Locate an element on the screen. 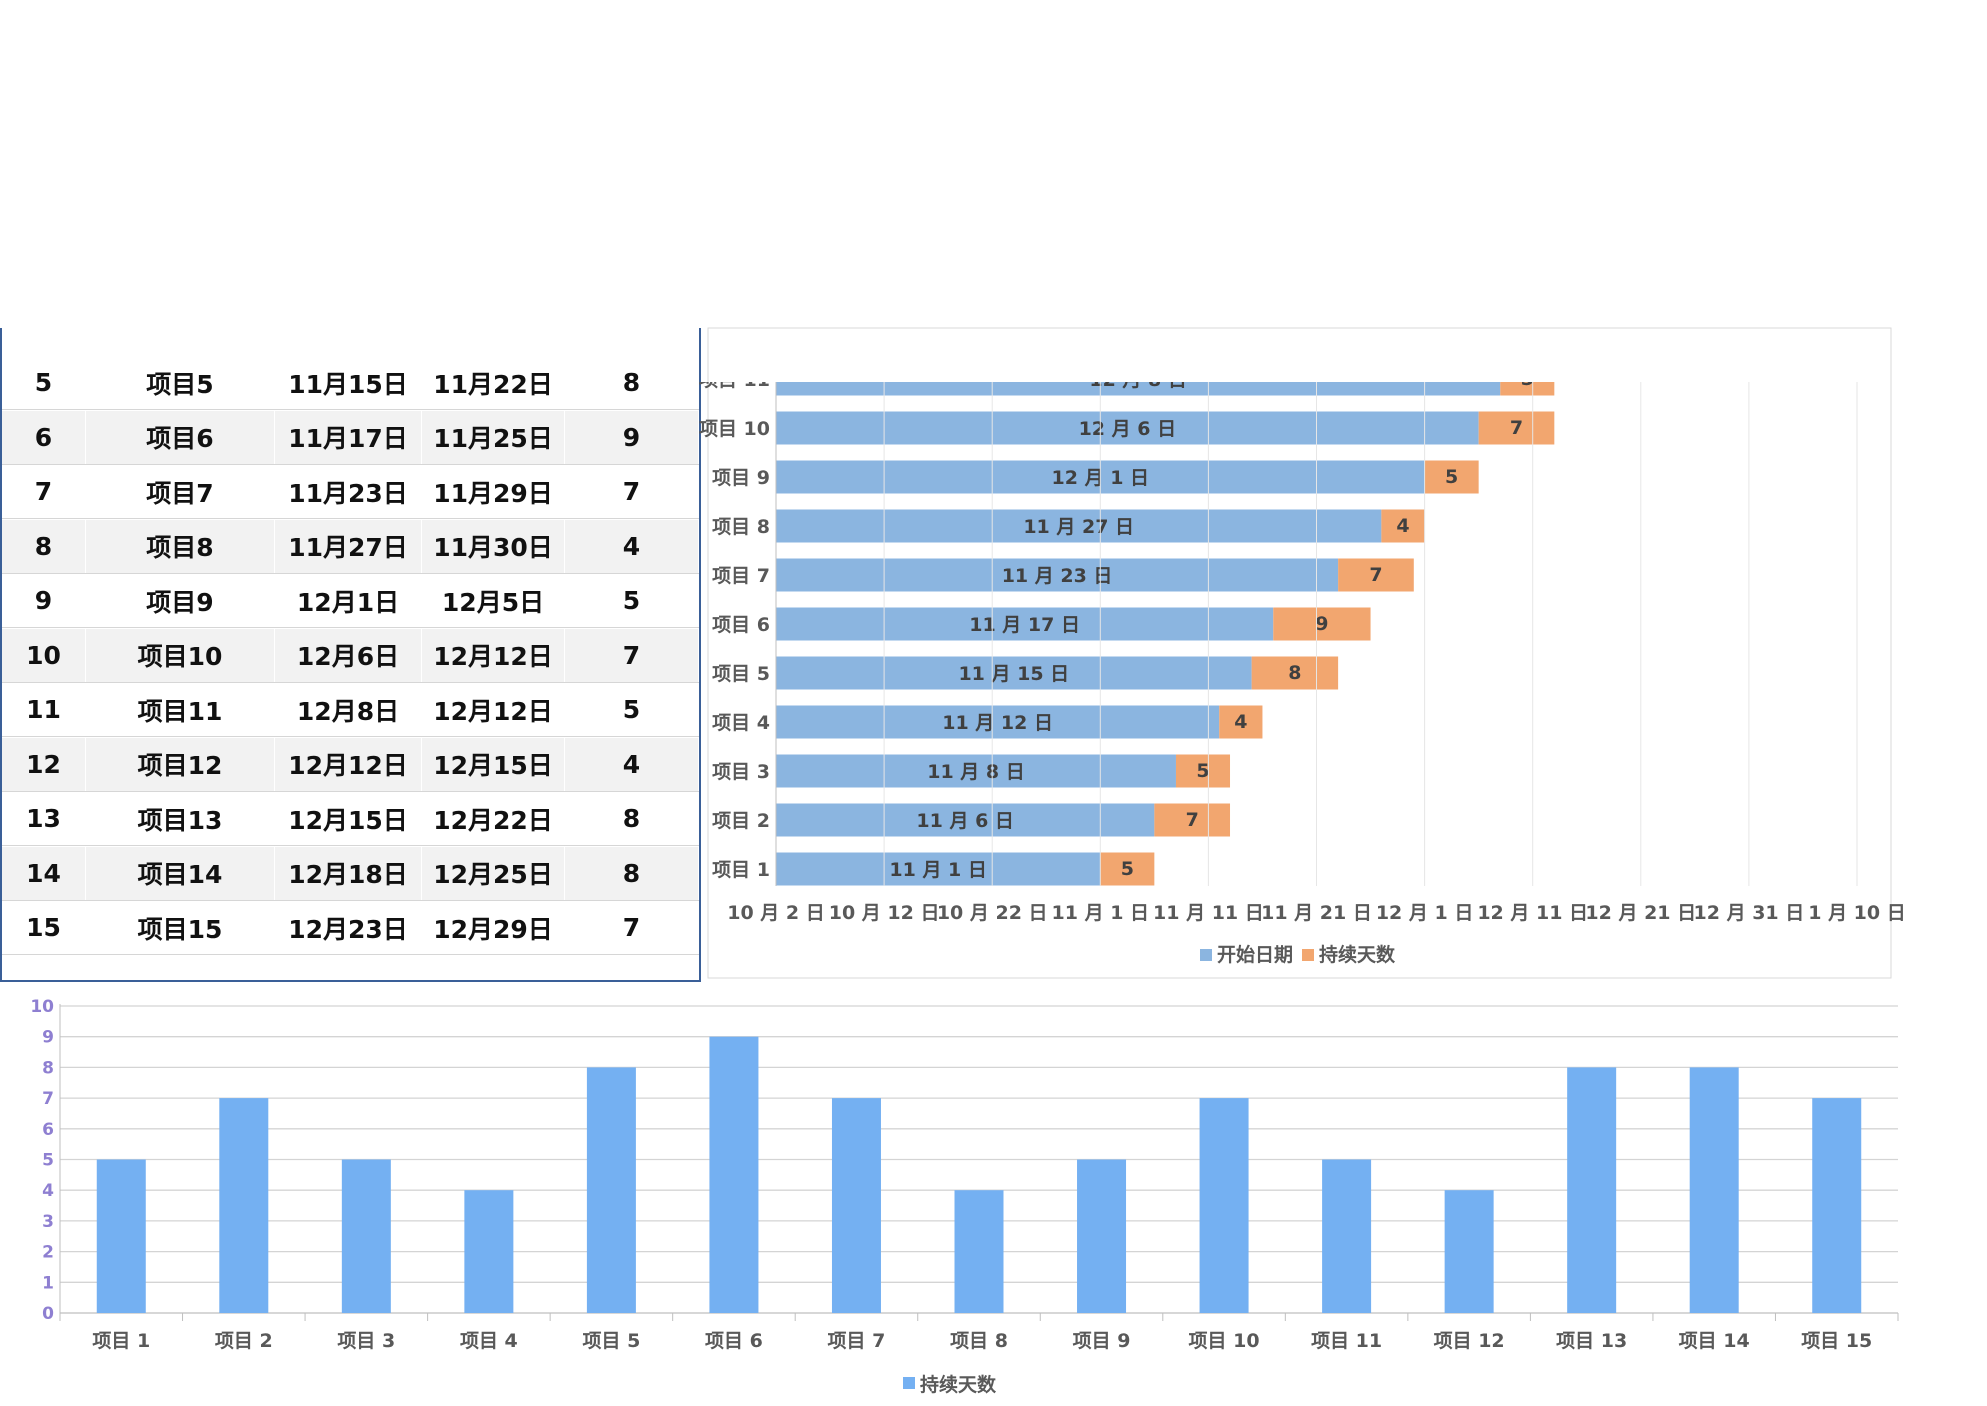  gantt-category-label: 项目 7 is located at coordinates (741, 576).